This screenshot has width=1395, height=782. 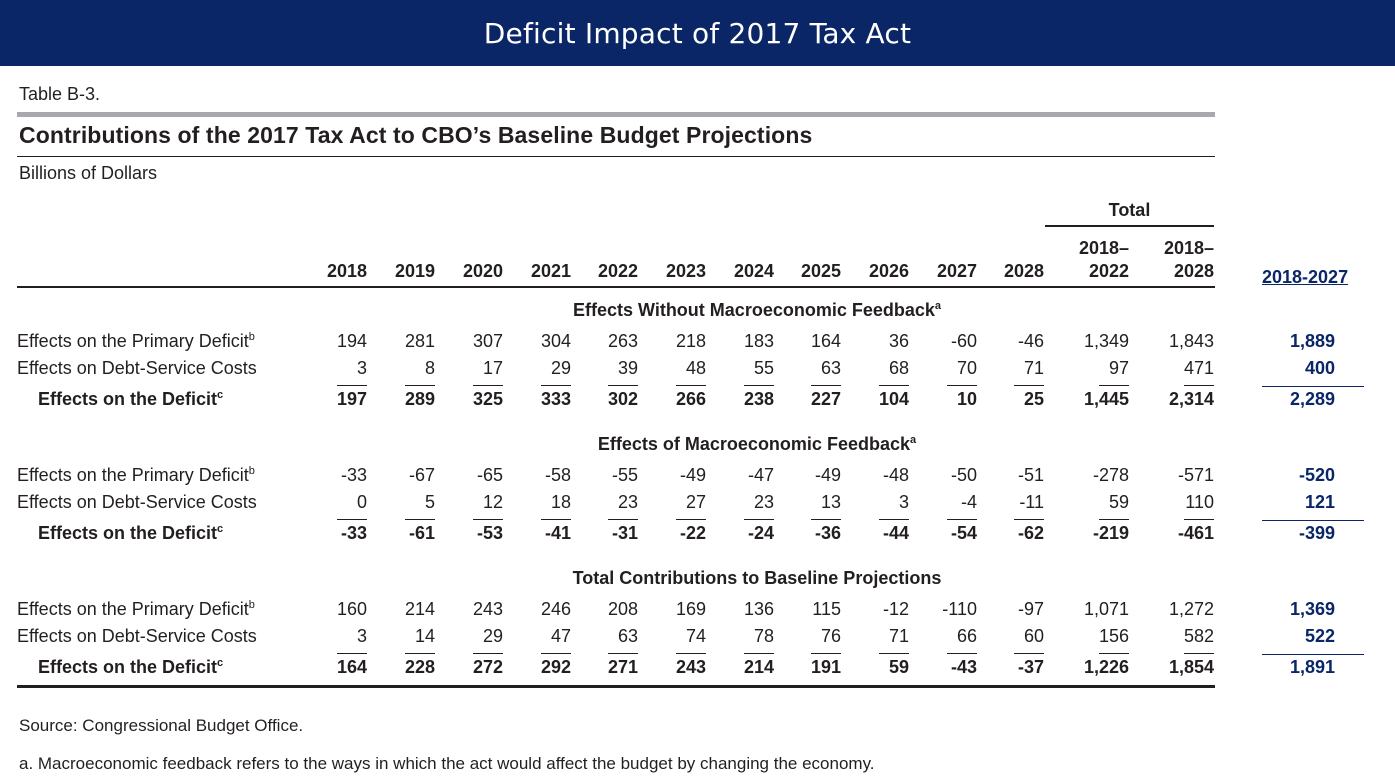 What do you see at coordinates (1033, 399) in the screenshot?
I see `table-cell: 25` at bounding box center [1033, 399].